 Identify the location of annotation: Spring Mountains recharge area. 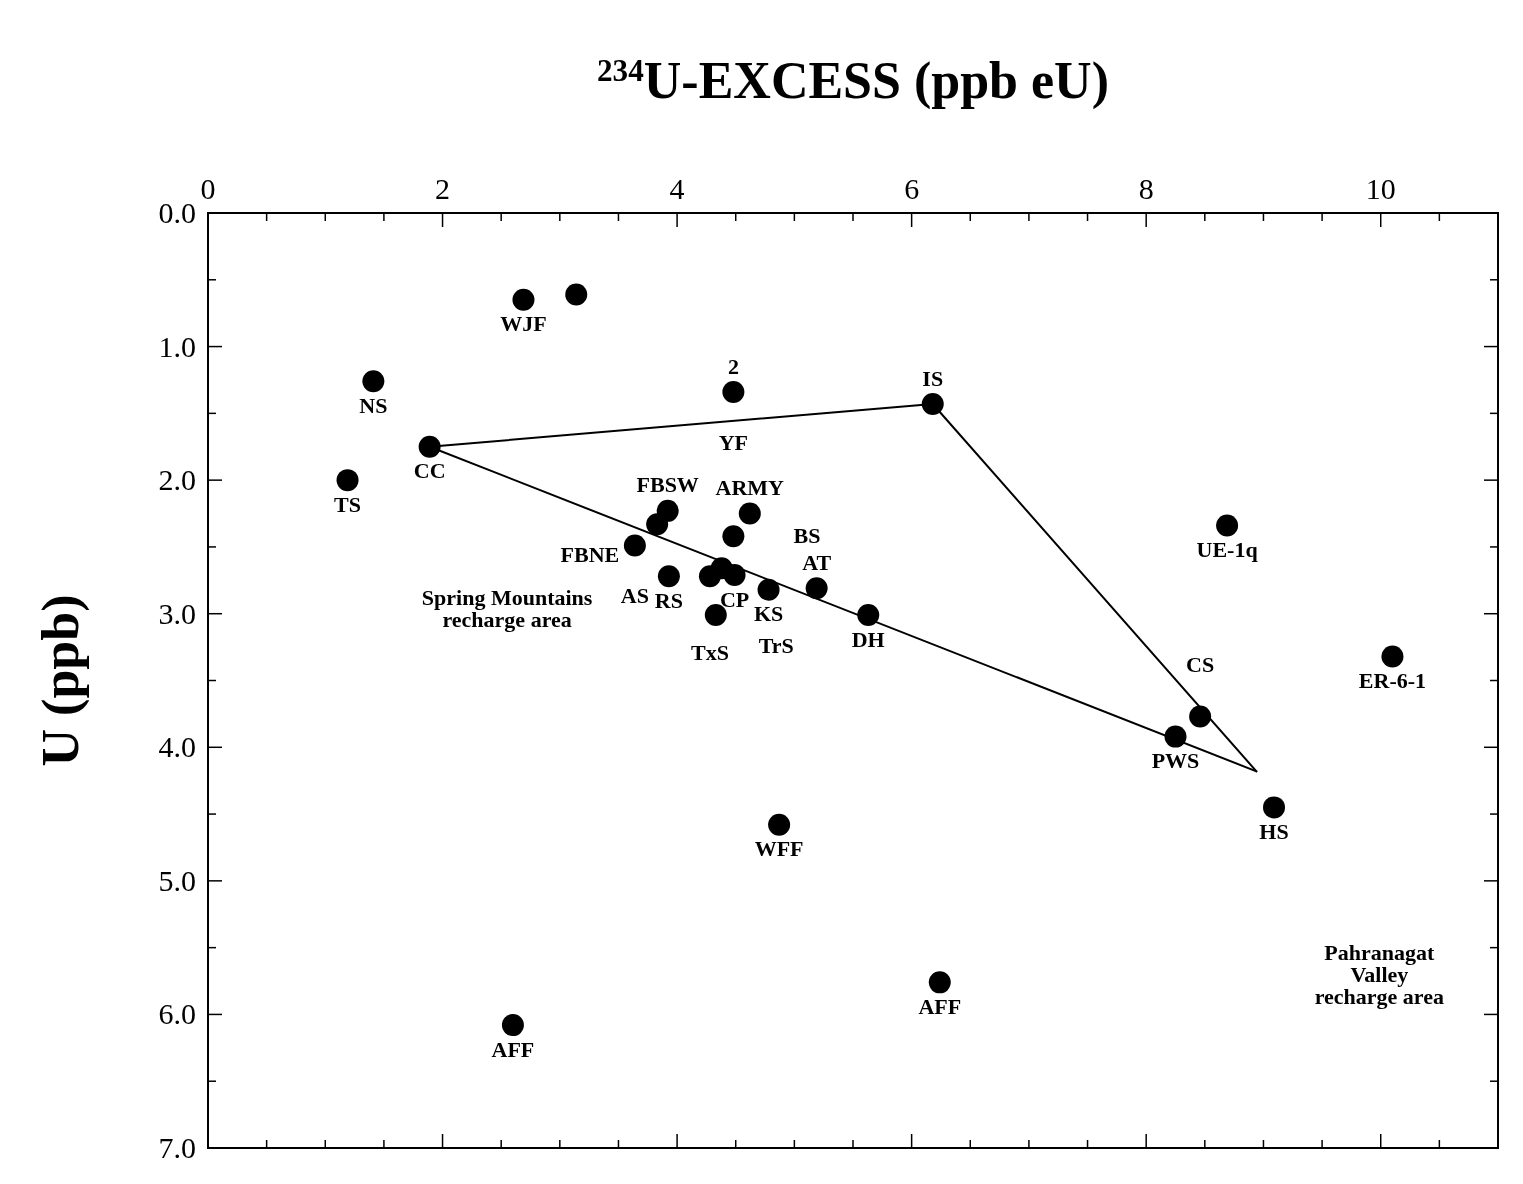
(507, 608).